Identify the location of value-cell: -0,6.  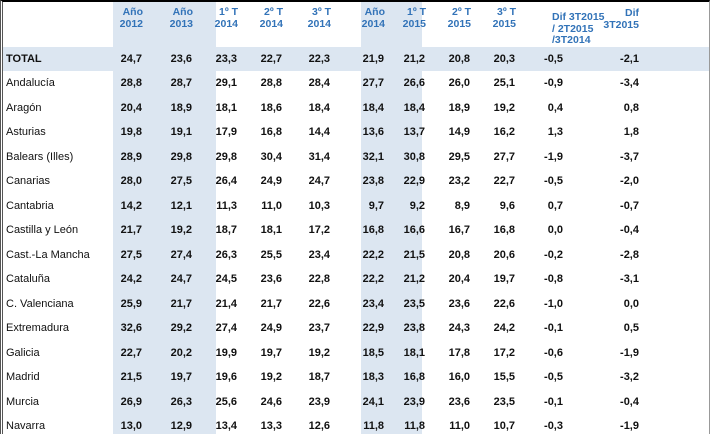
(553, 352).